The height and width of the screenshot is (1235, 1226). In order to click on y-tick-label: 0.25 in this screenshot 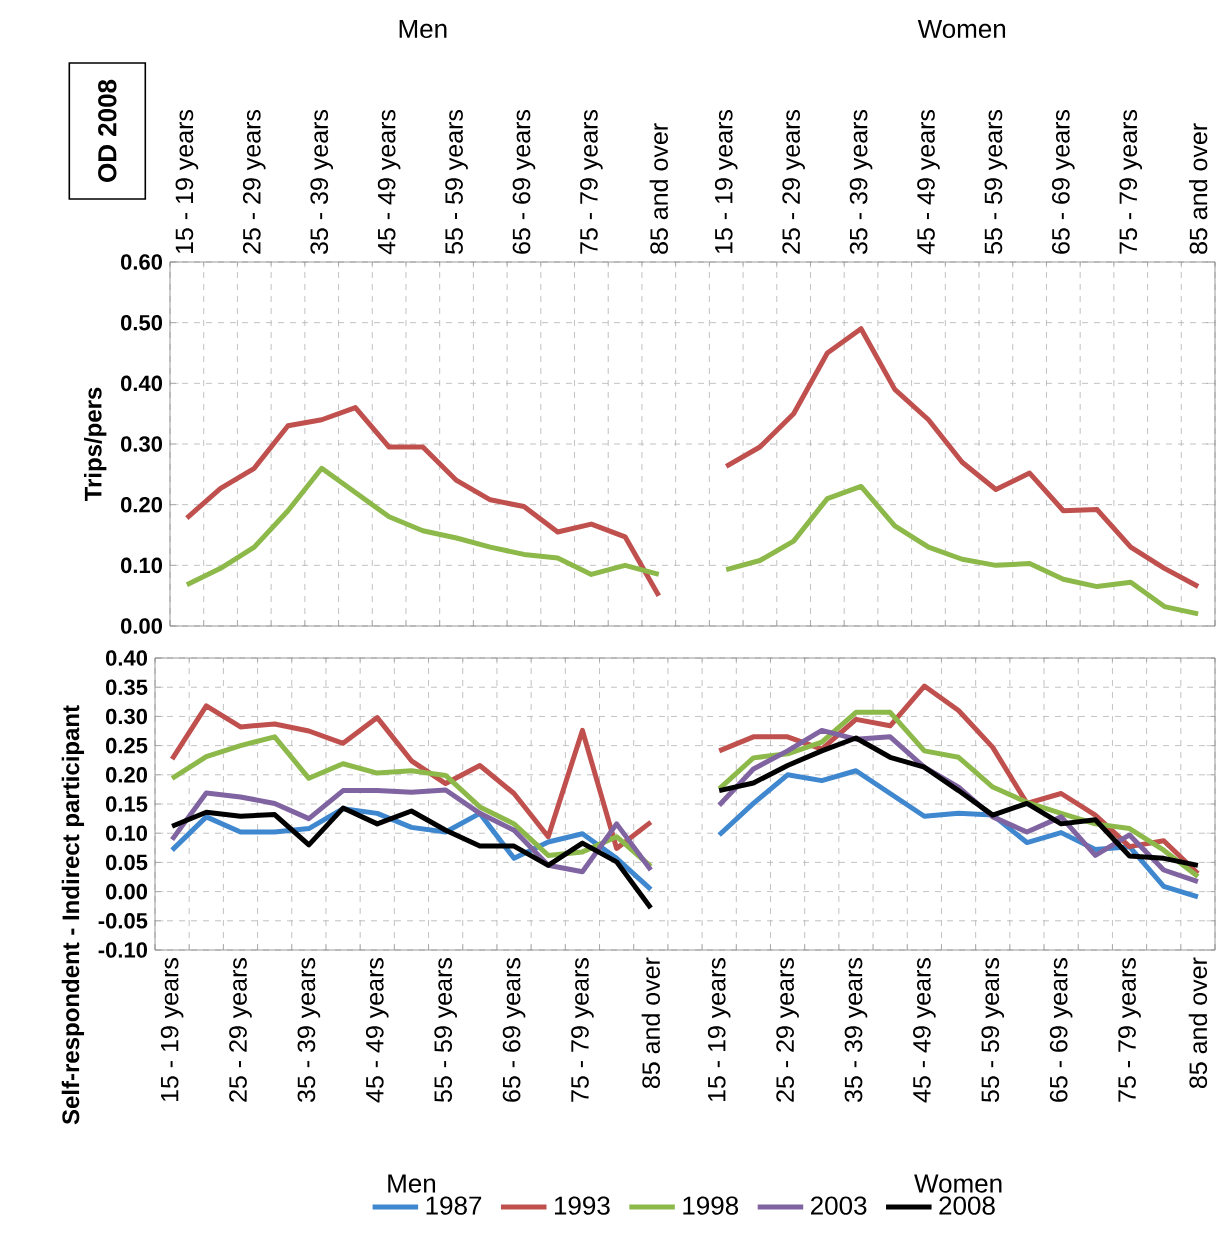, I will do `click(126, 745)`.